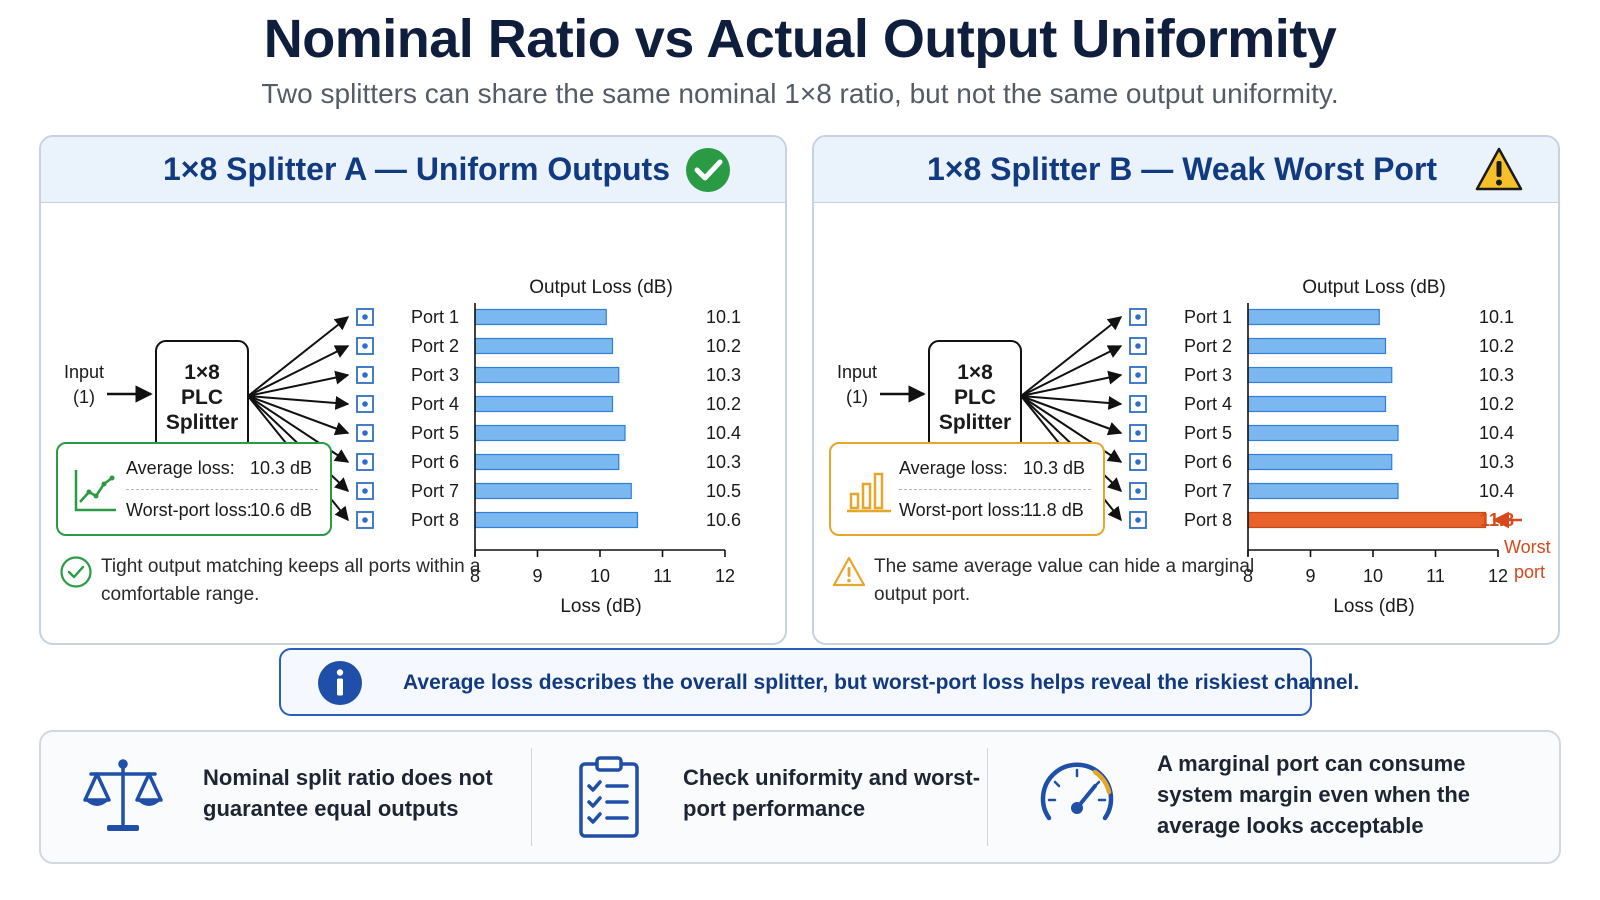  I want to click on value-label: 10.4, so click(1496, 491).